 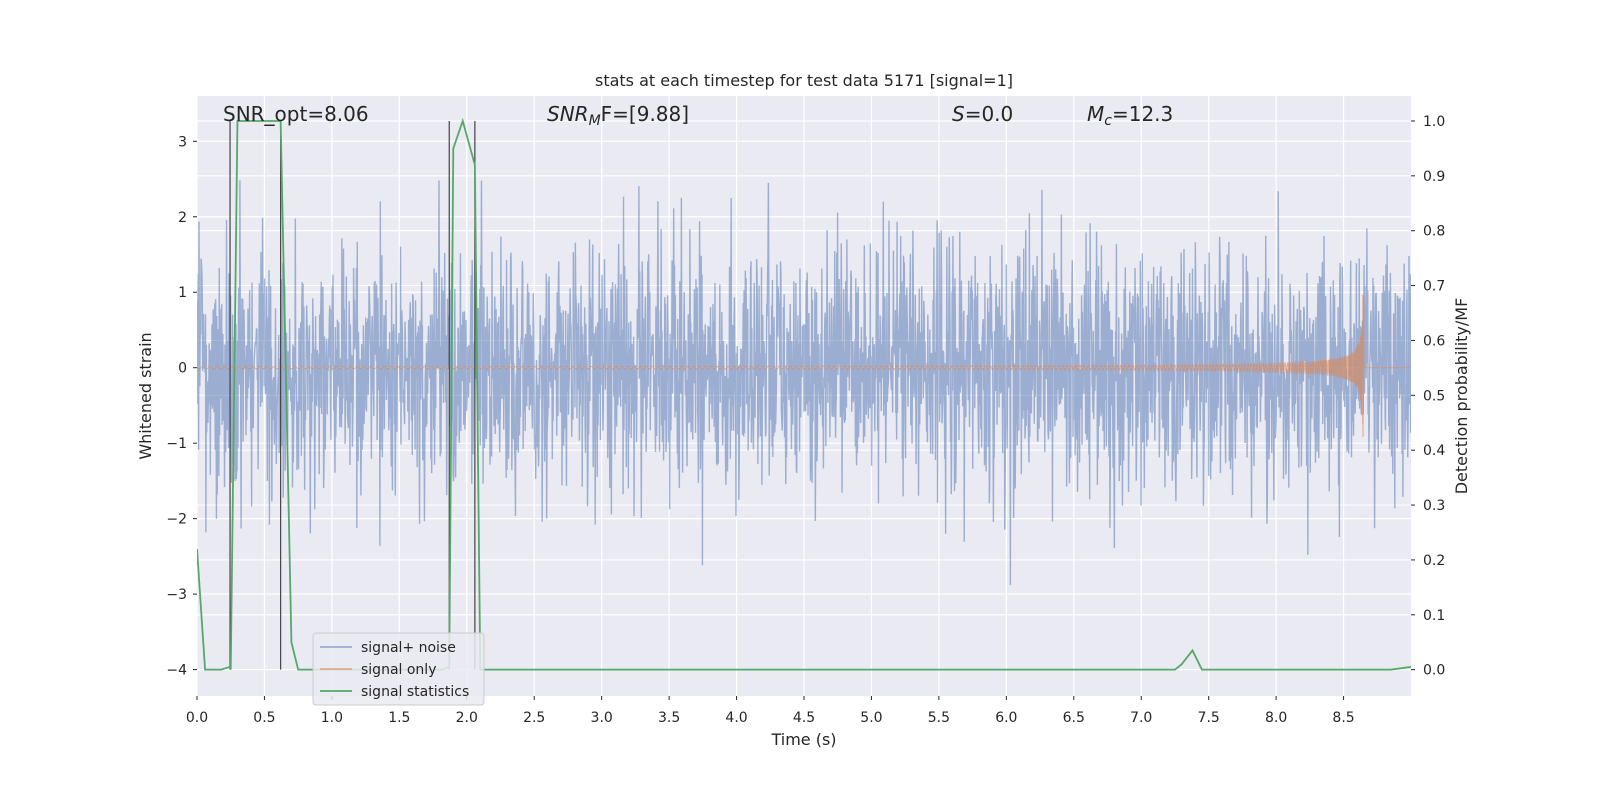 What do you see at coordinates (595, 121) in the screenshot?
I see `snr-mf-subscript: M` at bounding box center [595, 121].